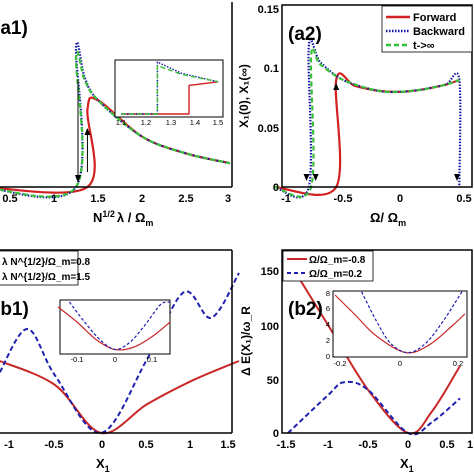  I want to click on panel-b1-xtick: -1, so click(9, 445).